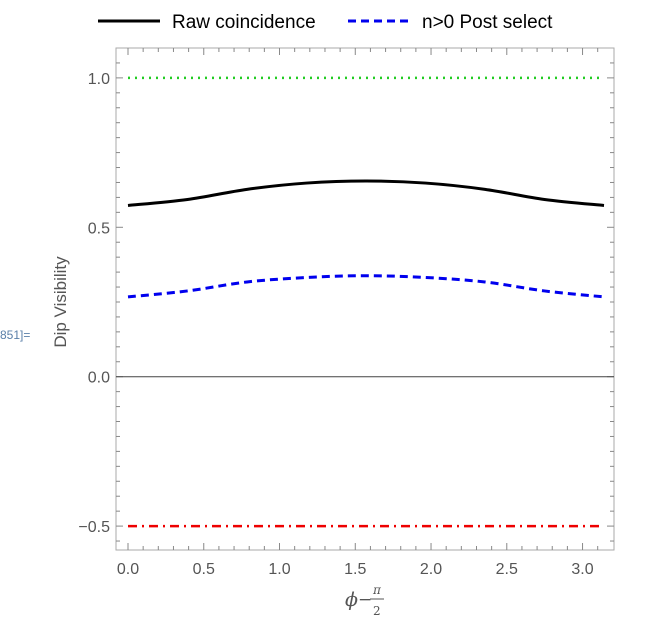 This screenshot has height=622, width=648. I want to click on x-axis-label: ϕ − π 2, so click(364, 600).